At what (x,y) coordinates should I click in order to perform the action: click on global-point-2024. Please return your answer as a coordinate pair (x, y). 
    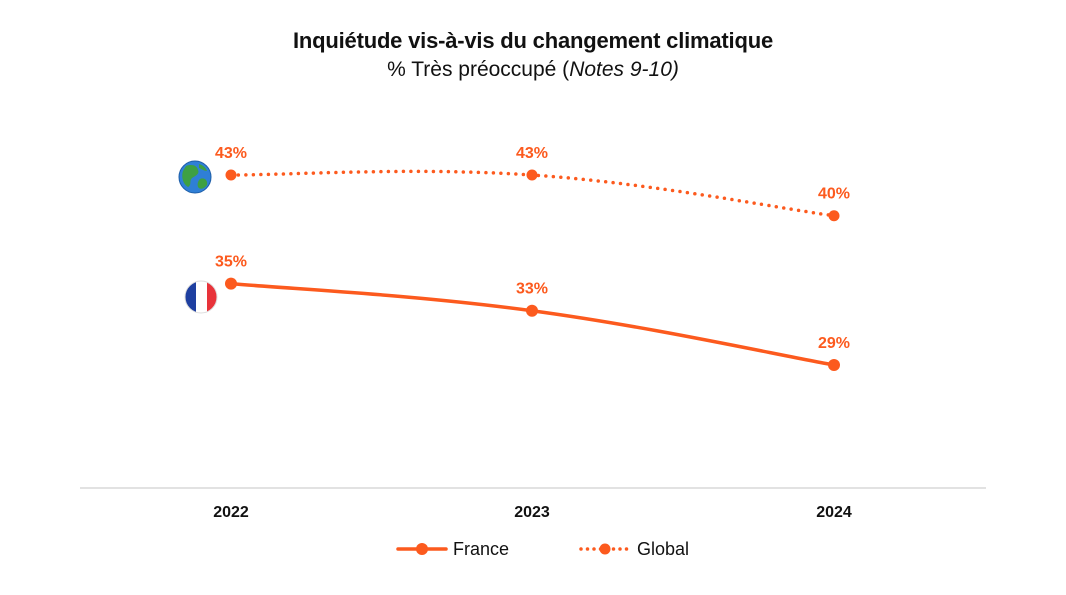
    Looking at the image, I should click on (834, 216).